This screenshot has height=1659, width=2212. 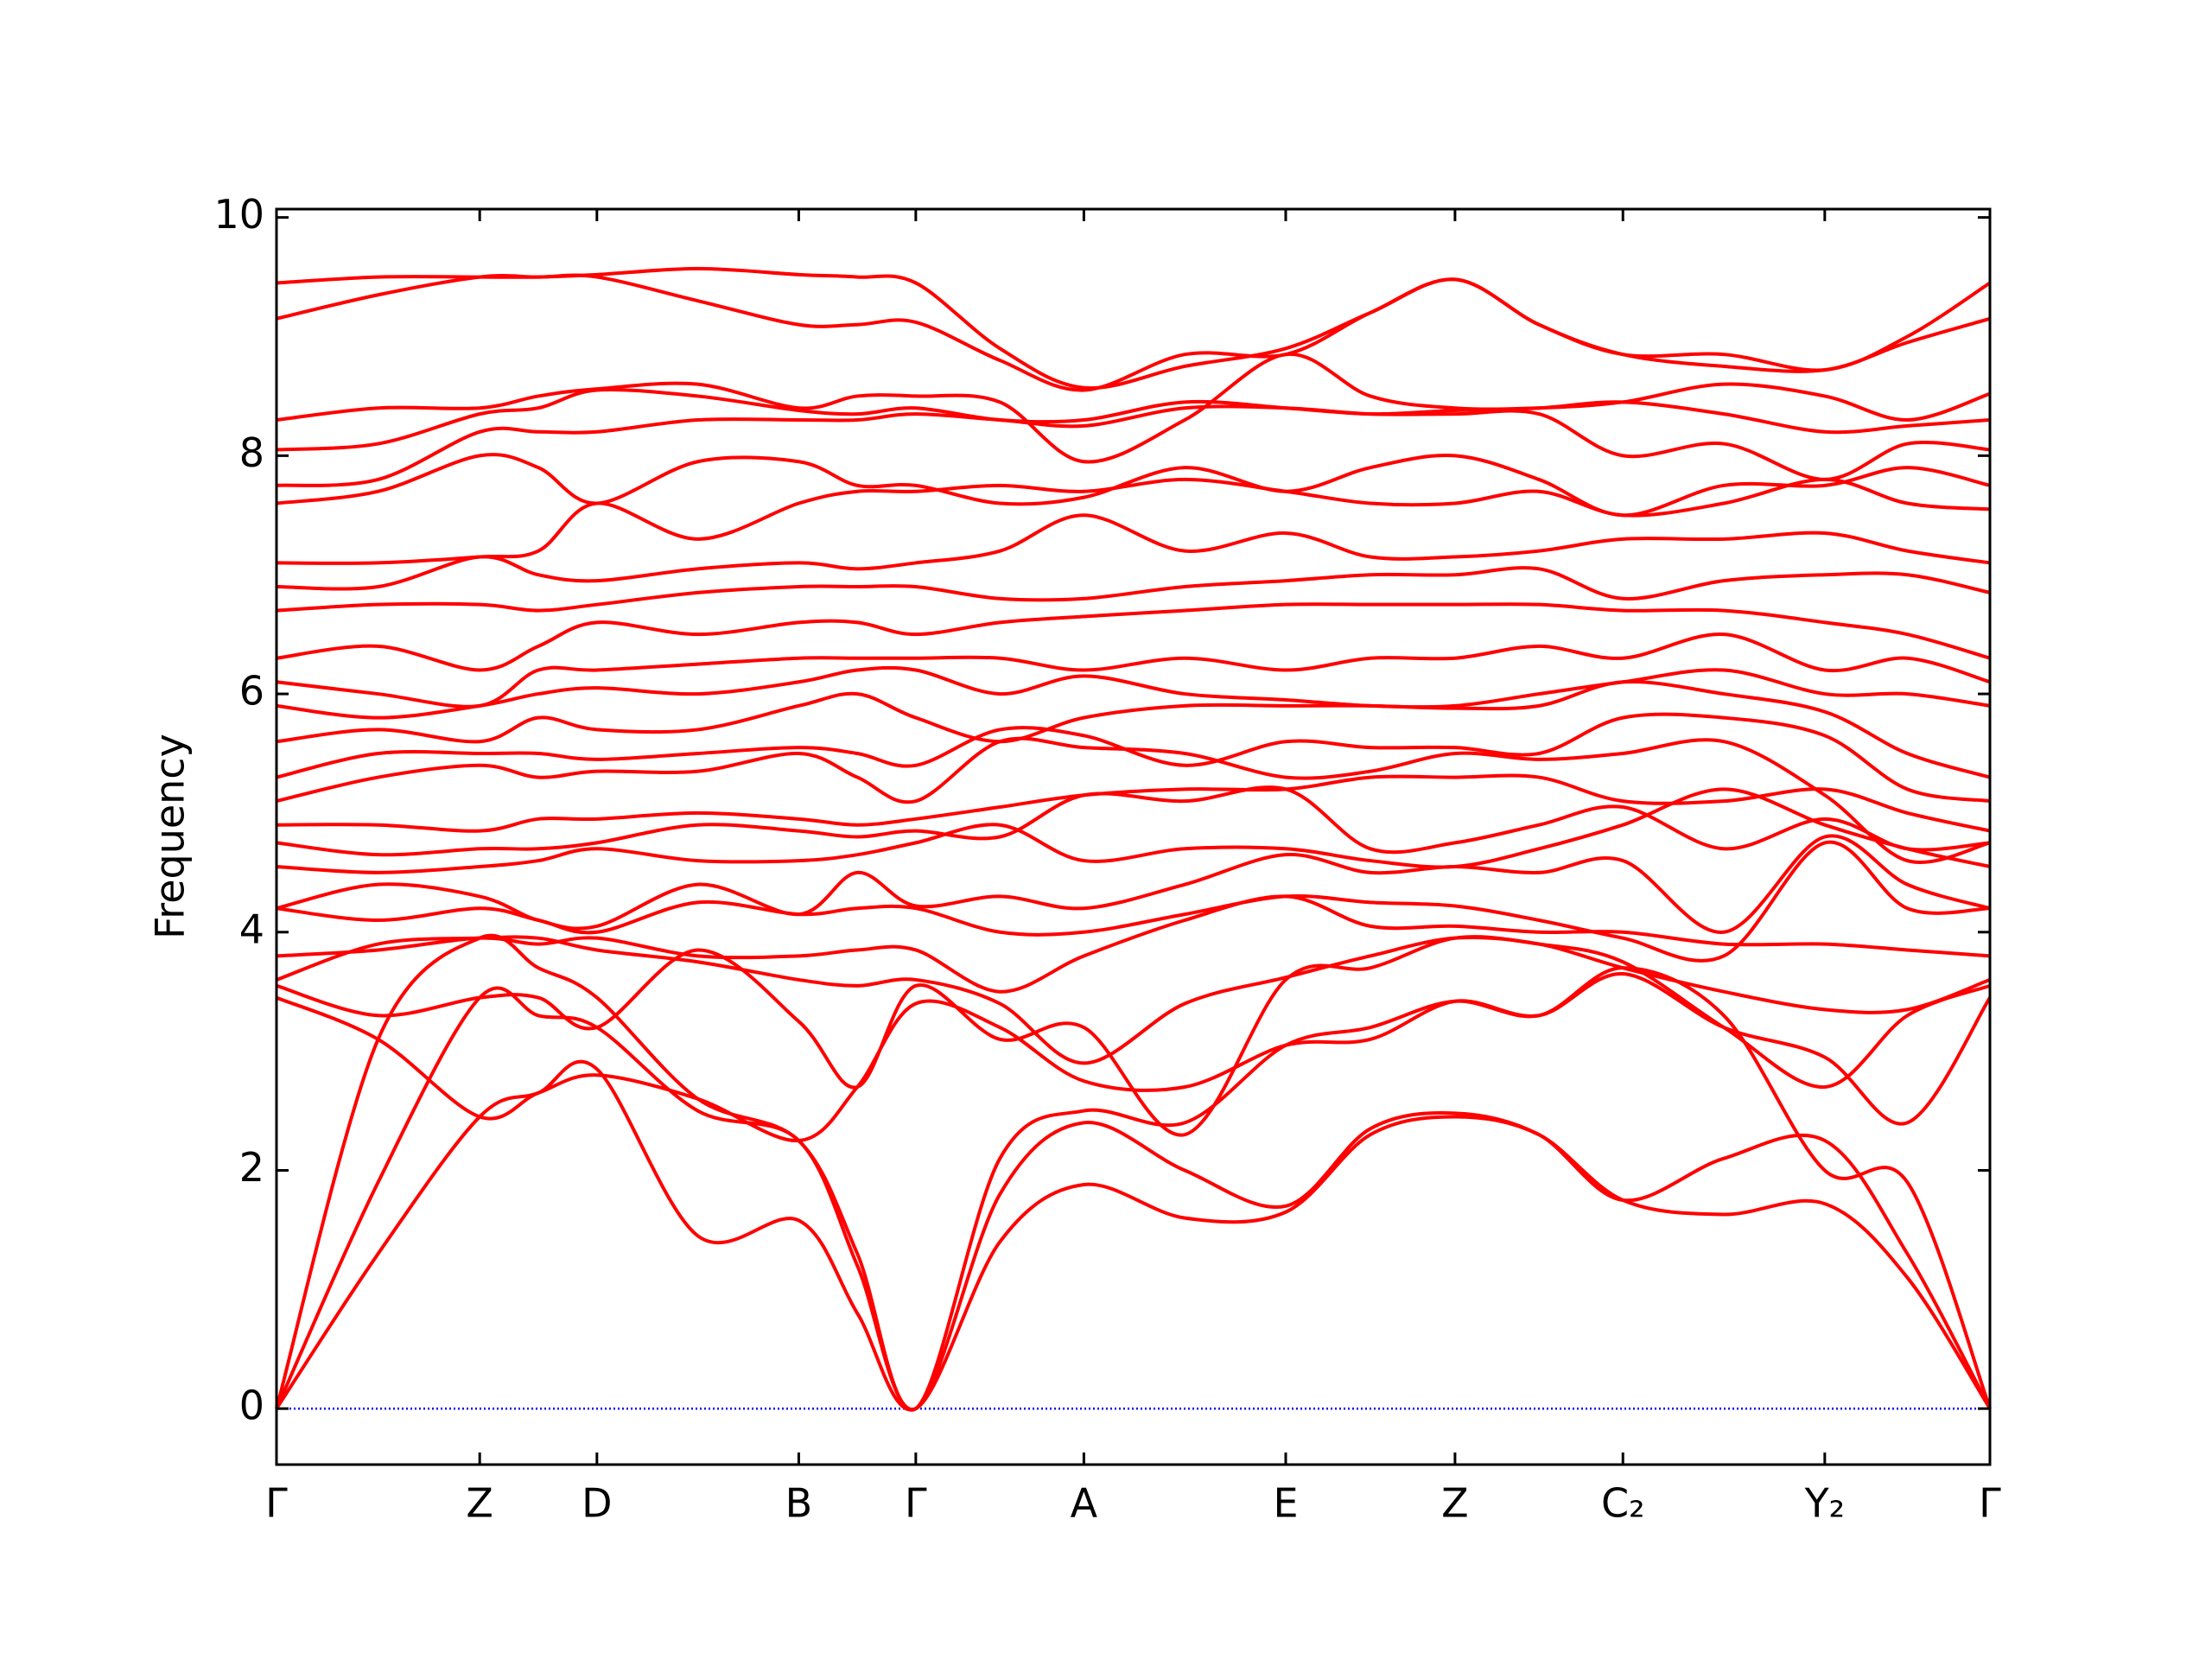 I want to click on y-tick-label: 4, so click(x=251, y=929).